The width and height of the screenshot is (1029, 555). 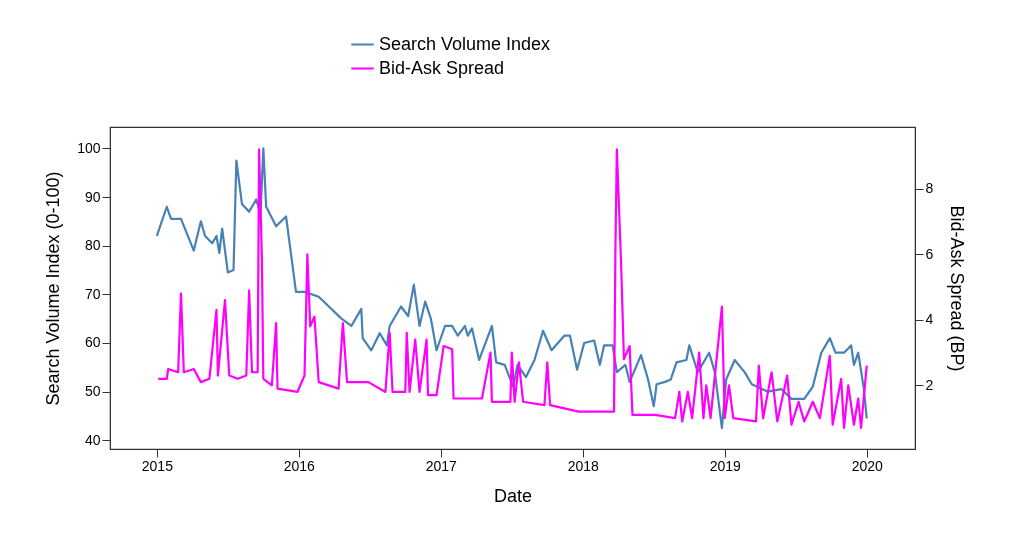 I want to click on x-axis-title: Date, so click(x=513, y=495).